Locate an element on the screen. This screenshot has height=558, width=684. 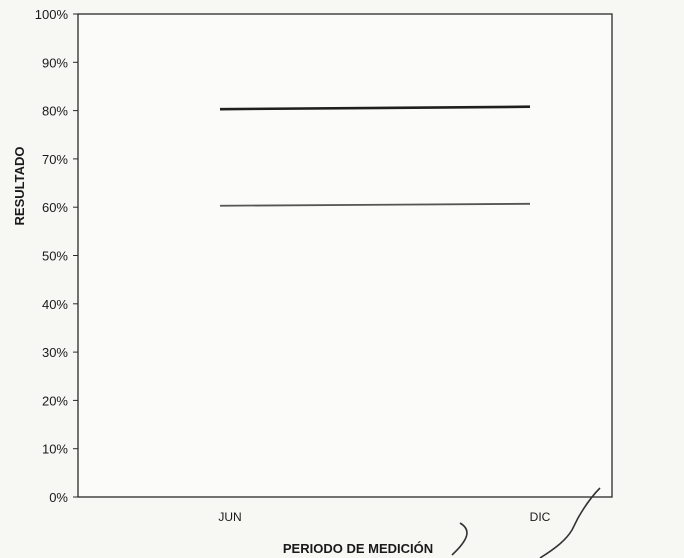
y-tick-label: 30% is located at coordinates (55, 352).